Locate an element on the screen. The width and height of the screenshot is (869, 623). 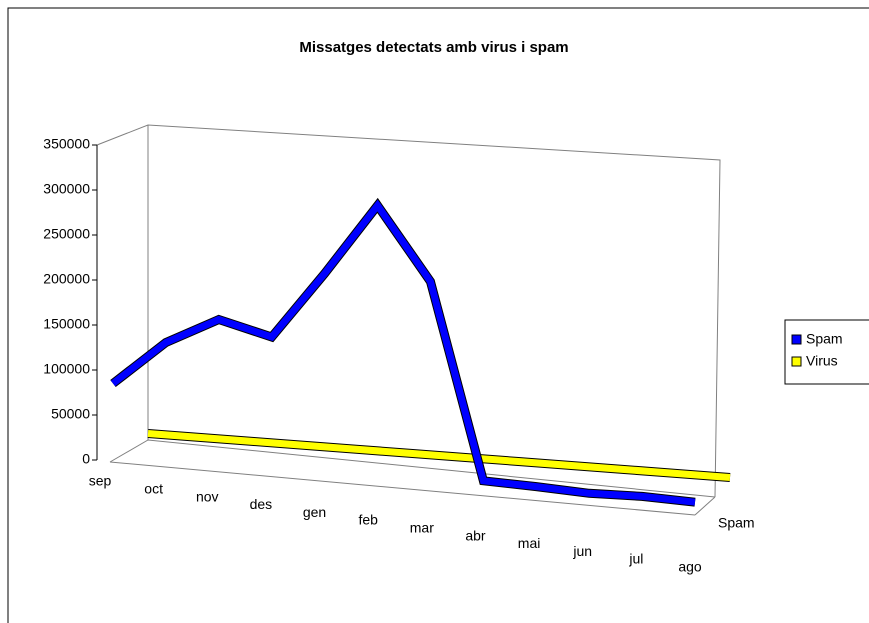
y-tick-label: 250000 is located at coordinates (66, 234).